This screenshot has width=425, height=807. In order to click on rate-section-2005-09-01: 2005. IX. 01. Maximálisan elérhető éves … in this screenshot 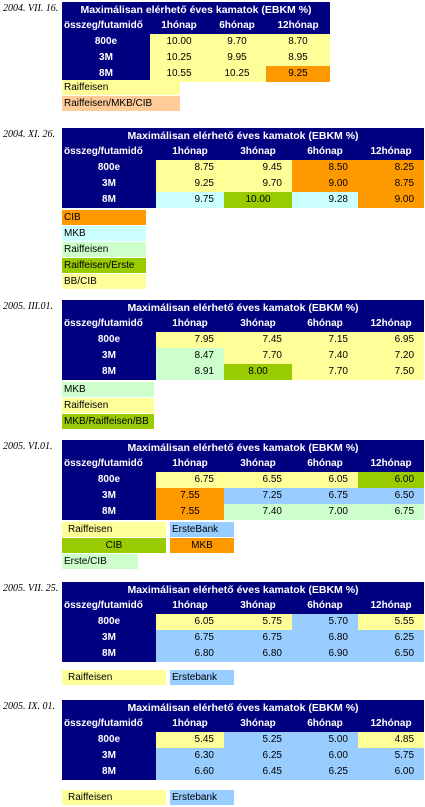, I will do `click(212, 751)`.